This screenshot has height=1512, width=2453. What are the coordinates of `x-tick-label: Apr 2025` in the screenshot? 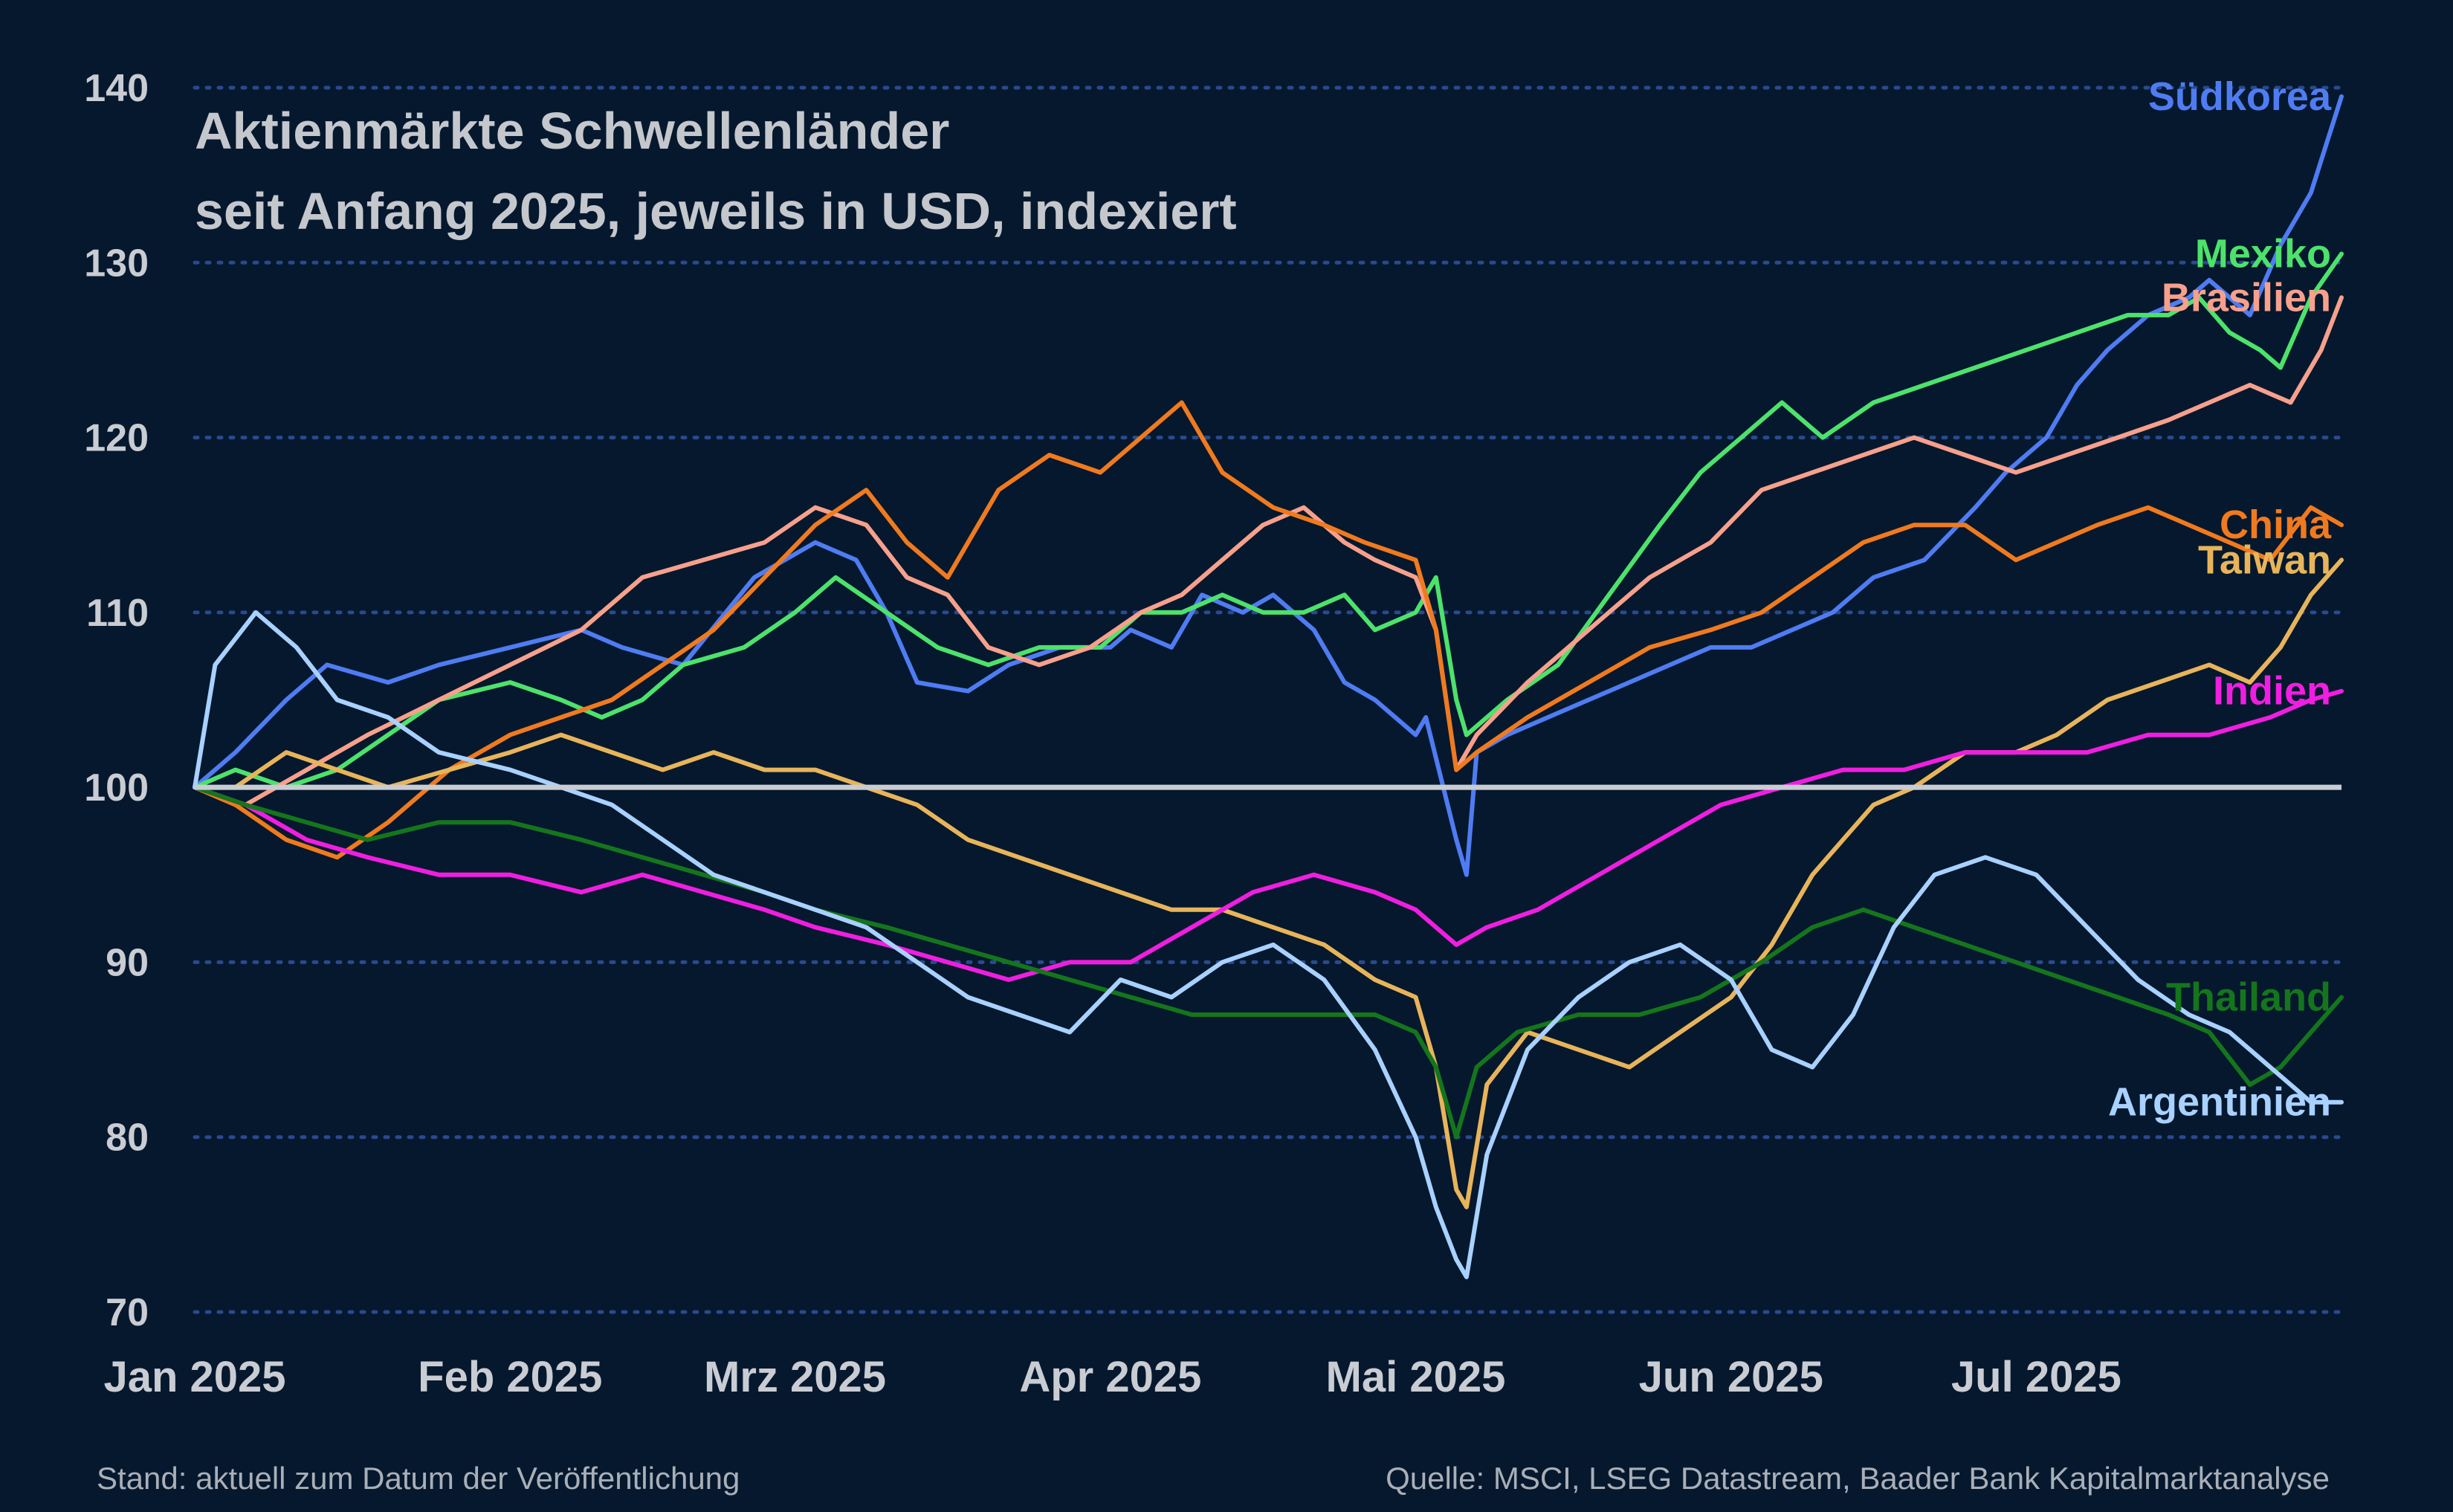 It's located at (1110, 1377).